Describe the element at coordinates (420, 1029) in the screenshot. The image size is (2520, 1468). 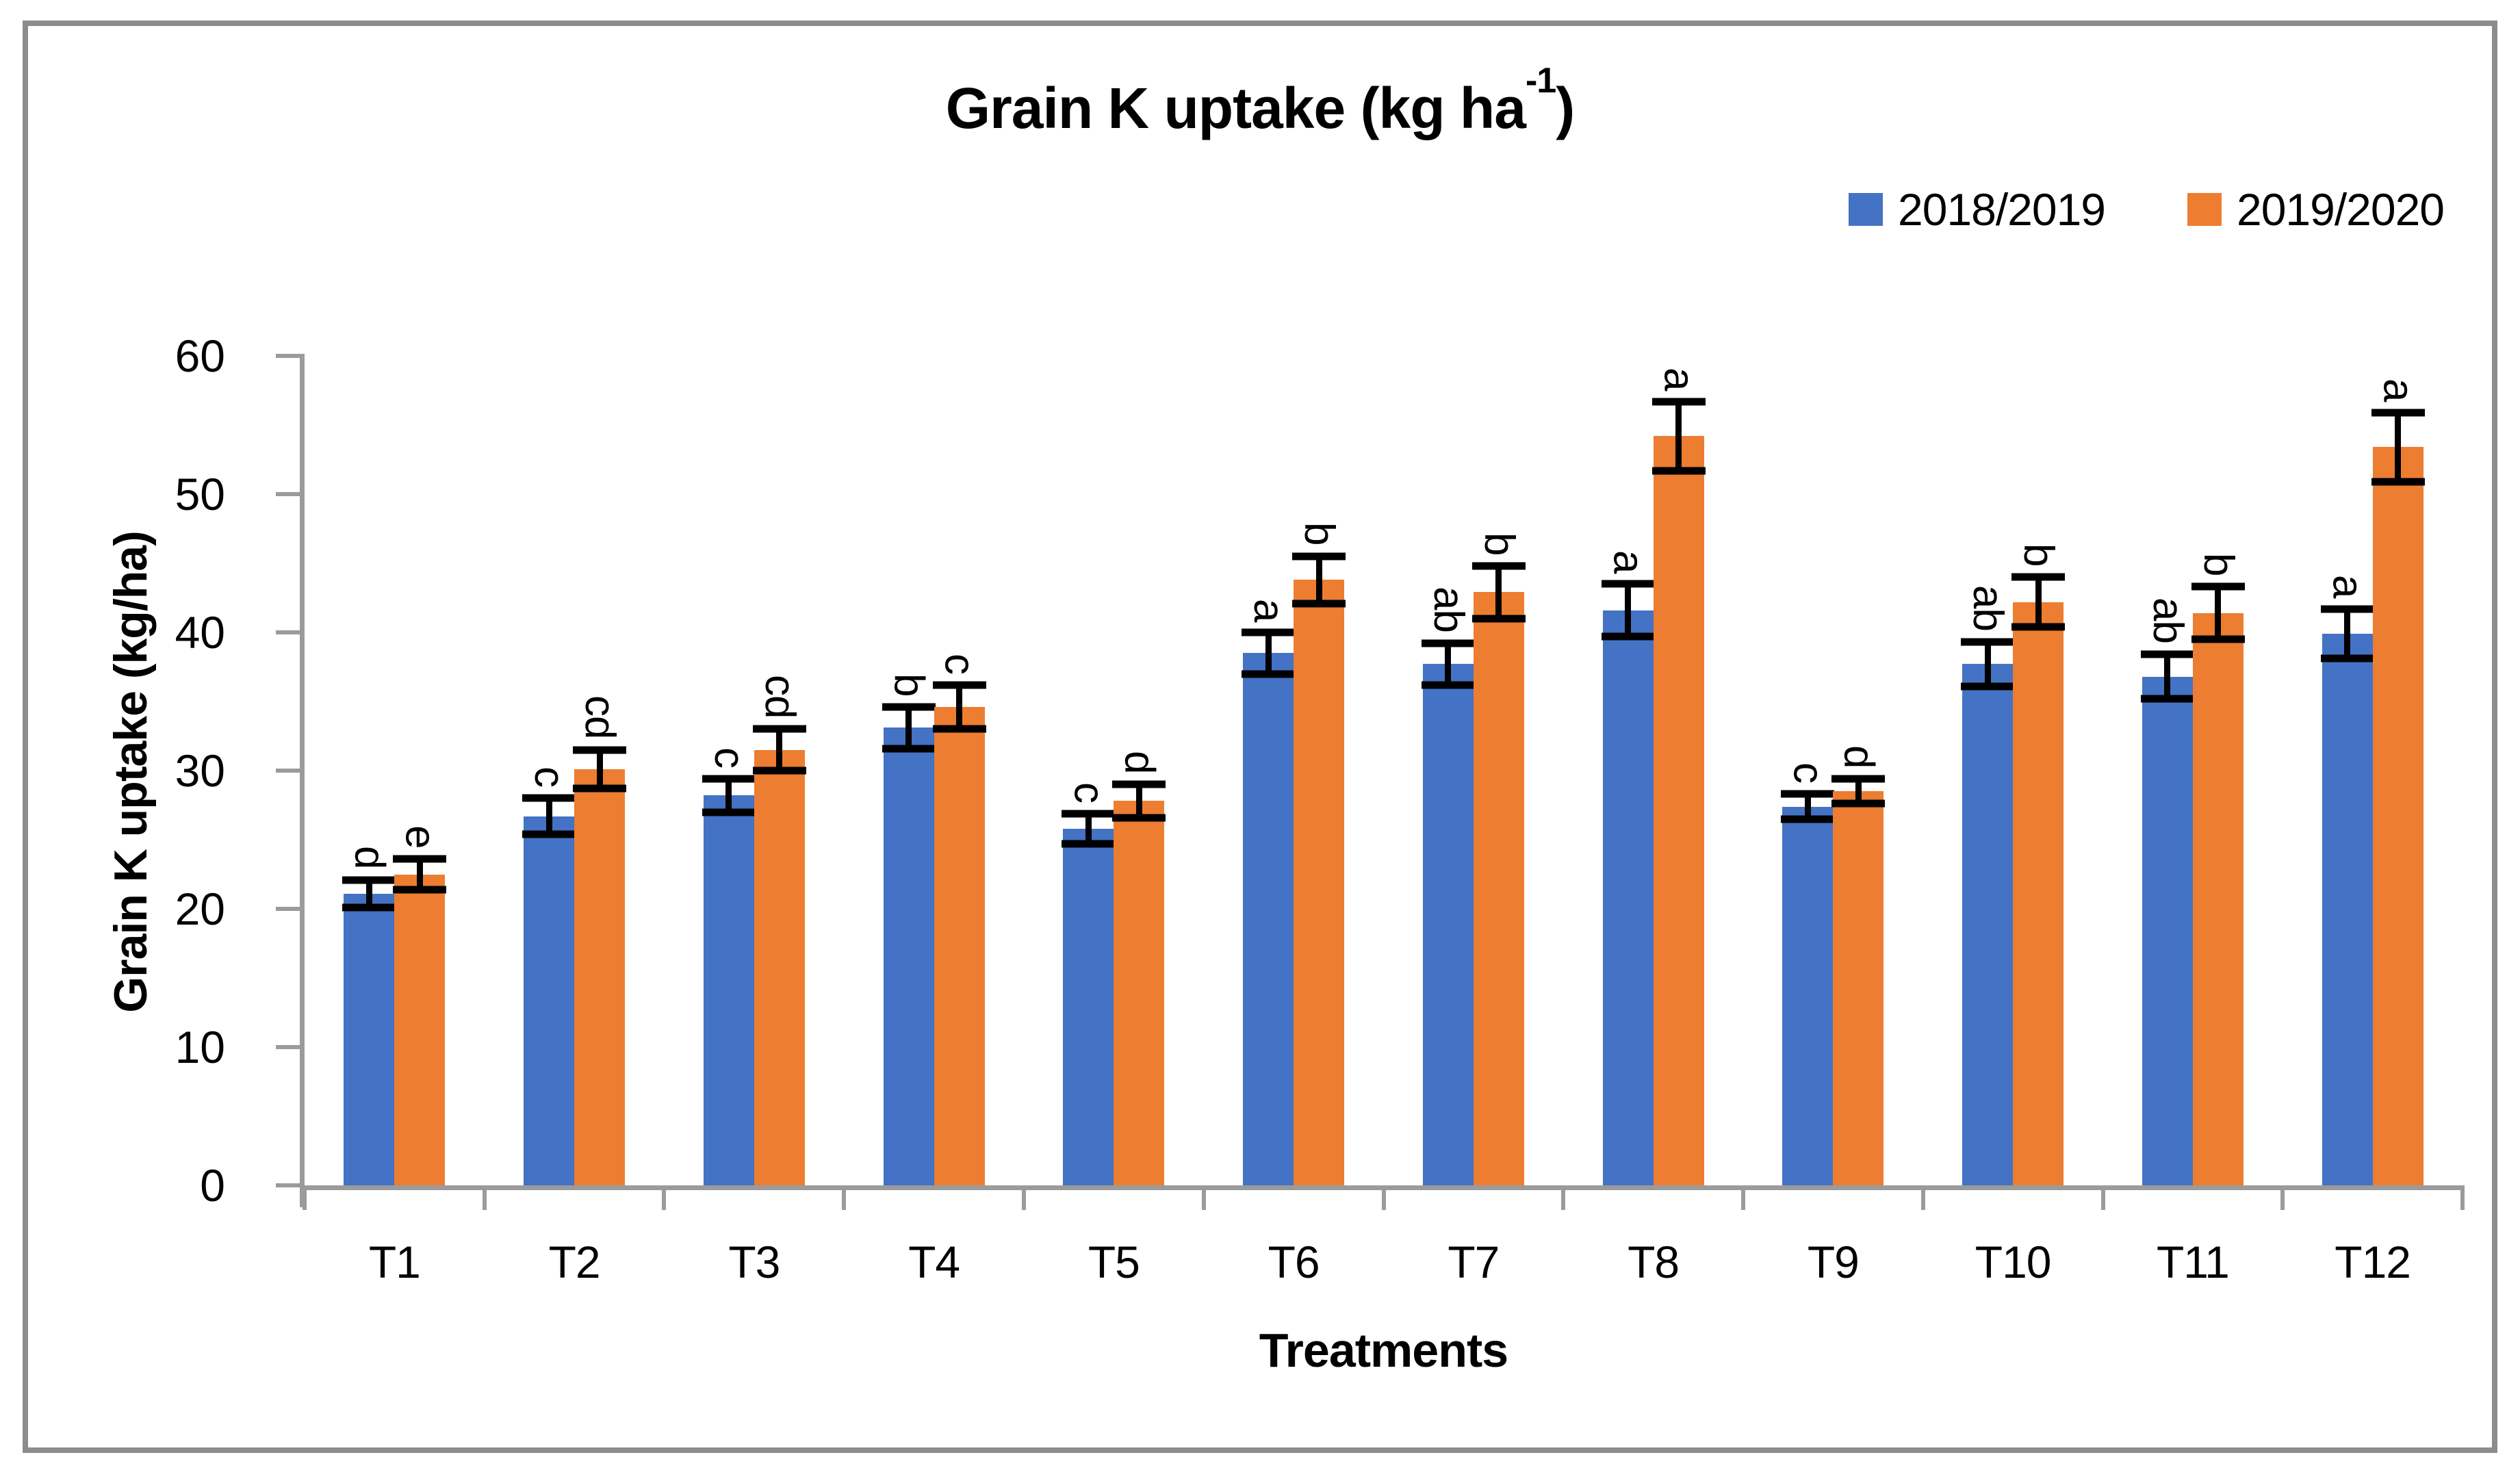
I see `bar-2019/2020-T1` at that location.